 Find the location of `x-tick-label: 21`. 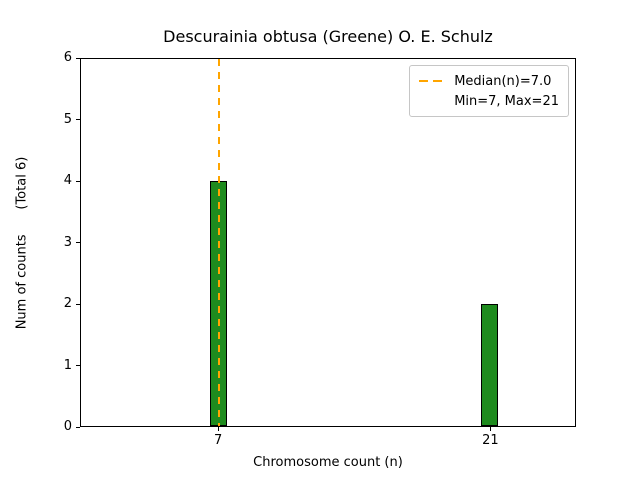

x-tick-label: 21 is located at coordinates (490, 440).